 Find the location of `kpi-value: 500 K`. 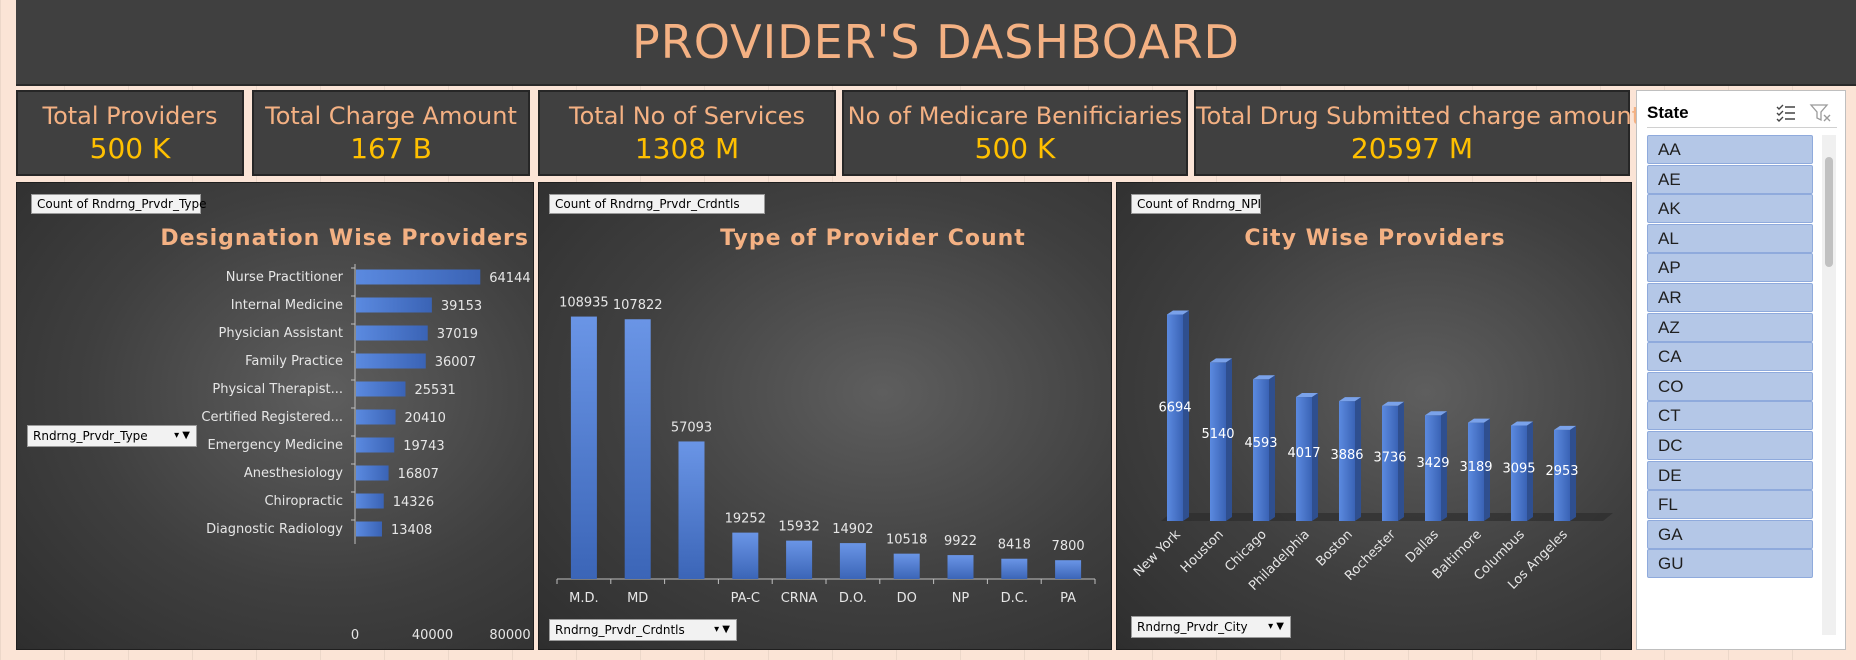

kpi-value: 500 K is located at coordinates (130, 148).